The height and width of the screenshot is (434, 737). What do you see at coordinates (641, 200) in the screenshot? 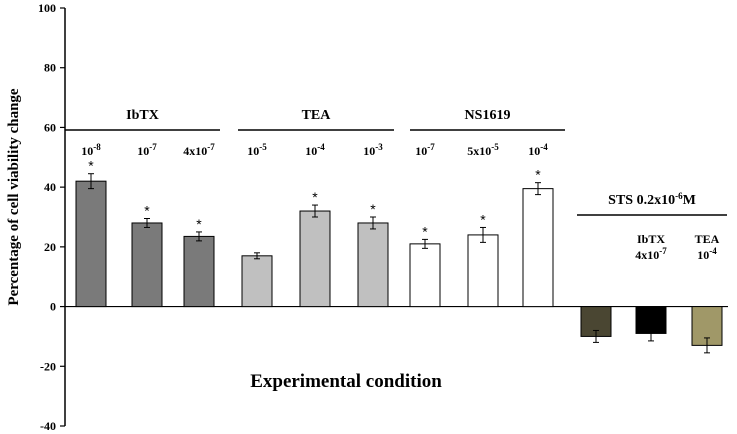
I see `sts-label-main: STS 0.2x10` at bounding box center [641, 200].